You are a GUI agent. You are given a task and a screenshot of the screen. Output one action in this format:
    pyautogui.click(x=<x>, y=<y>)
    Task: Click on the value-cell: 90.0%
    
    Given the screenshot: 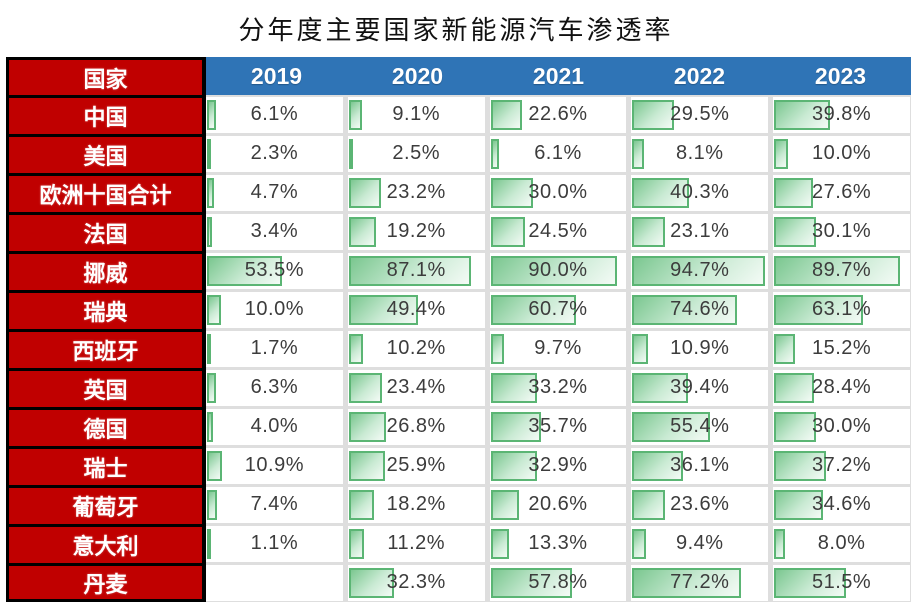 What is the action you would take?
    pyautogui.click(x=558, y=270)
    